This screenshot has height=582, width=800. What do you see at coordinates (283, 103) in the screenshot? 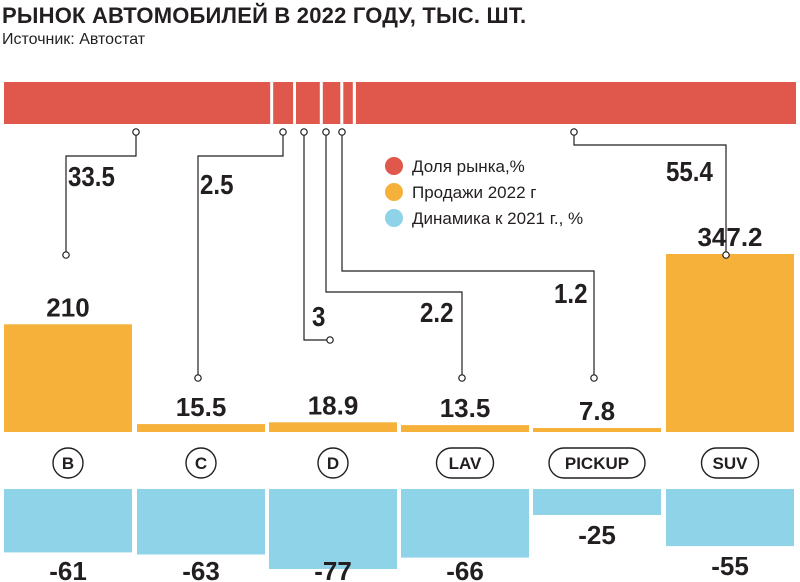
I see `market-share-segment-c` at bounding box center [283, 103].